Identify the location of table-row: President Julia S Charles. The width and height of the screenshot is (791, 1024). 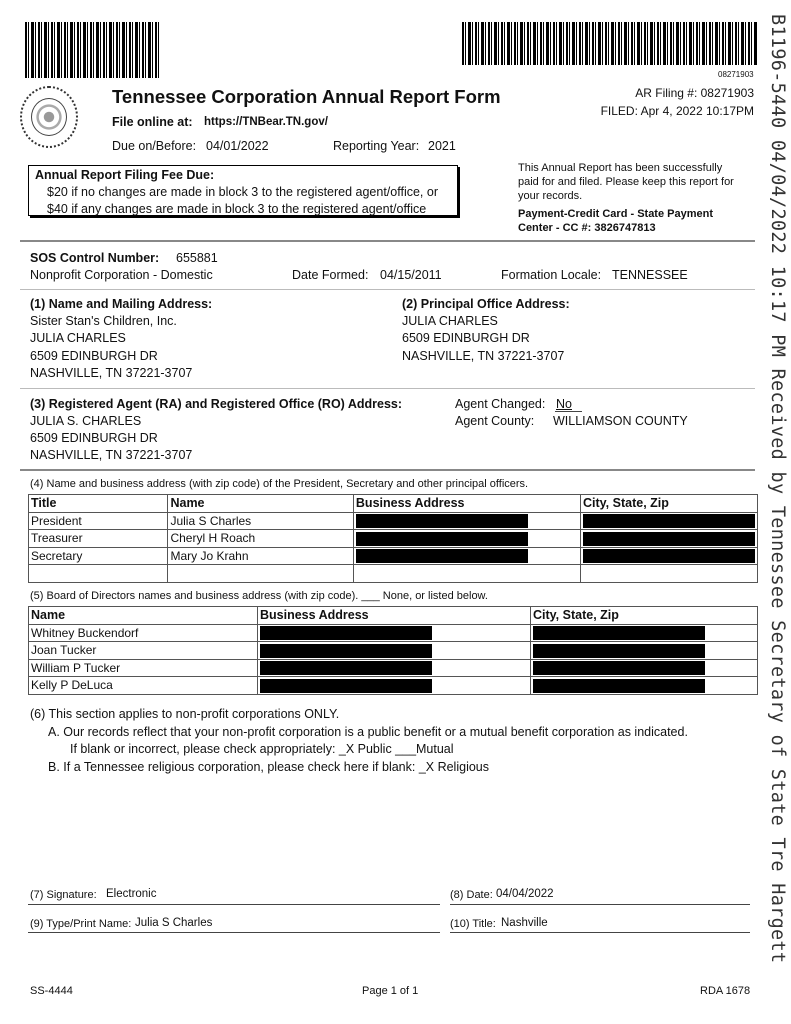
(392, 520).